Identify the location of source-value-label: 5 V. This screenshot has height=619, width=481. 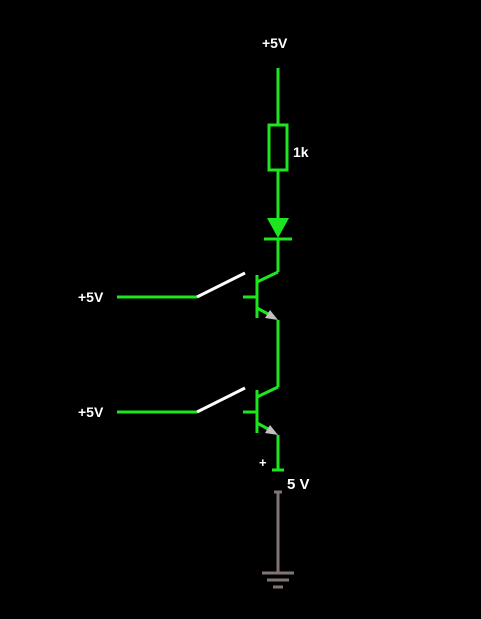
(298, 484).